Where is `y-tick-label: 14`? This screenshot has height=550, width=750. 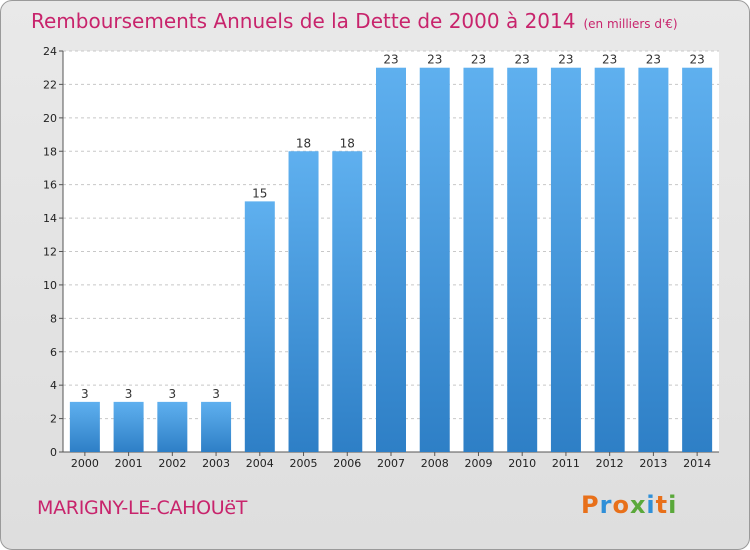 y-tick-label: 14 is located at coordinates (50, 218).